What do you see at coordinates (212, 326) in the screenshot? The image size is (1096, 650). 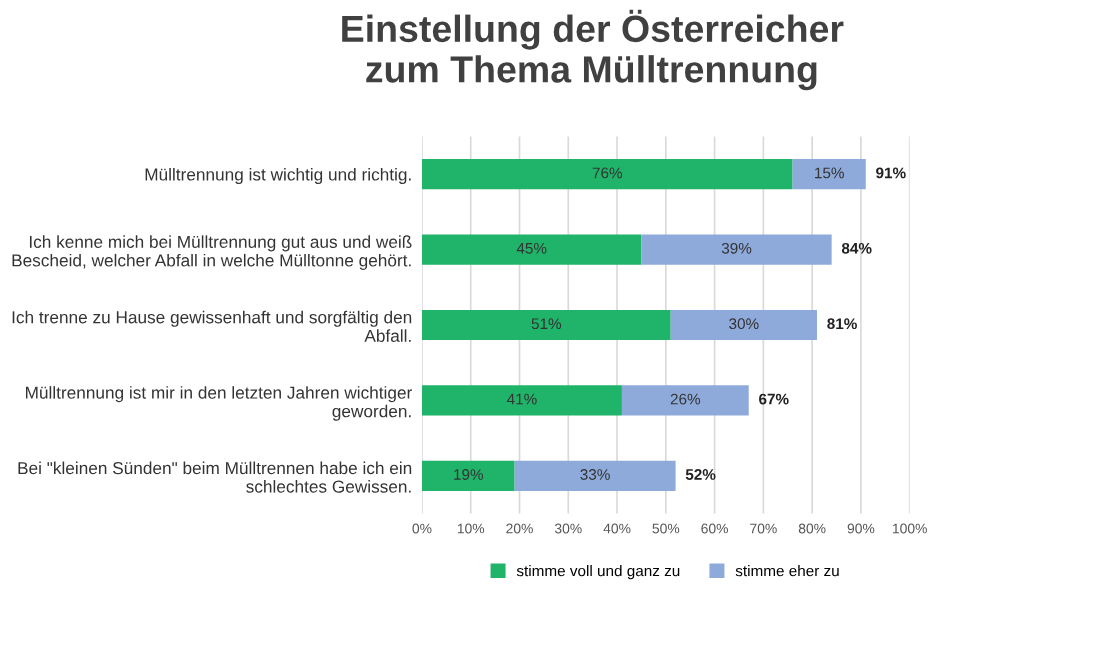 I see `y-tick-label: Ich trenne zu Hause gewissenhaft und sorgfältig den Abfall.` at bounding box center [212, 326].